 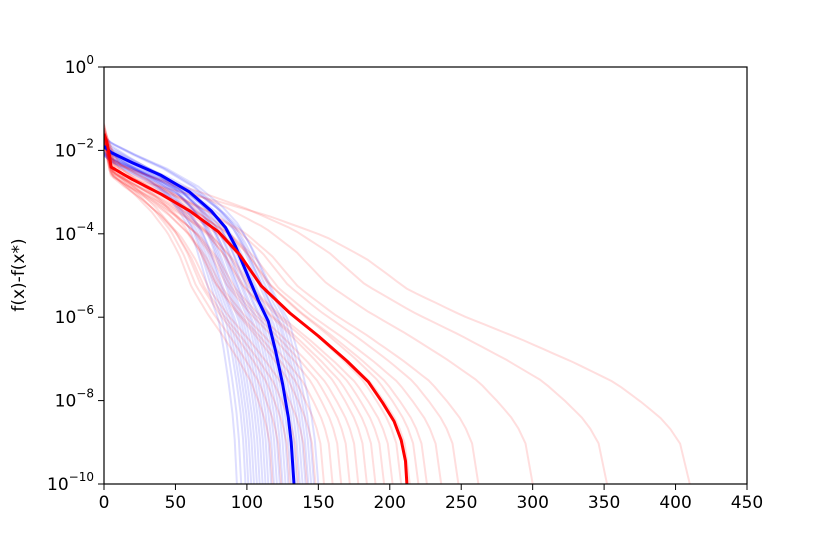 What do you see at coordinates (85, 227) in the screenshot?
I see `y-tick-exponent: −4` at bounding box center [85, 227].